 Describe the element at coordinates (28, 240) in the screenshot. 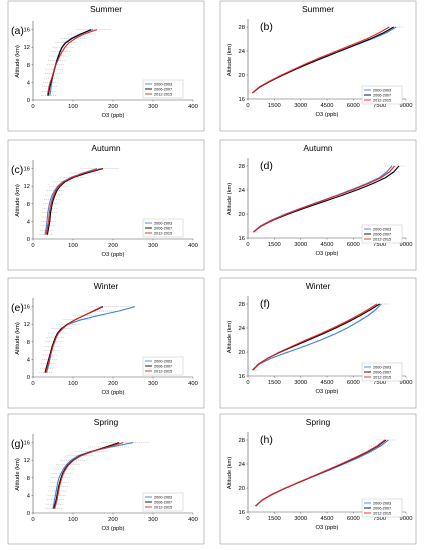

I see `y-tick-label: 0` at that location.